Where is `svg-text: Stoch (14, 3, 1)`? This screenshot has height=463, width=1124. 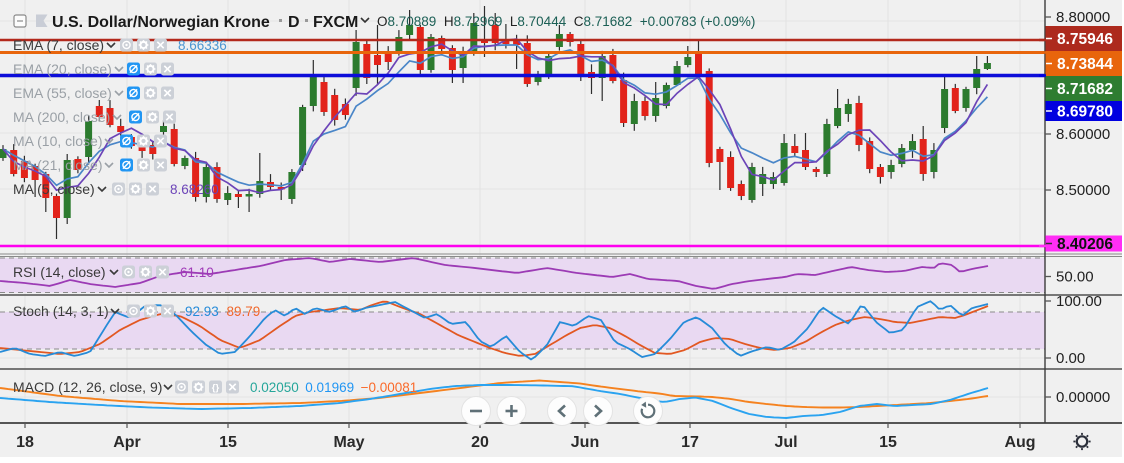
svg-text: Stoch (14, 3, 1) is located at coordinates (61, 311).